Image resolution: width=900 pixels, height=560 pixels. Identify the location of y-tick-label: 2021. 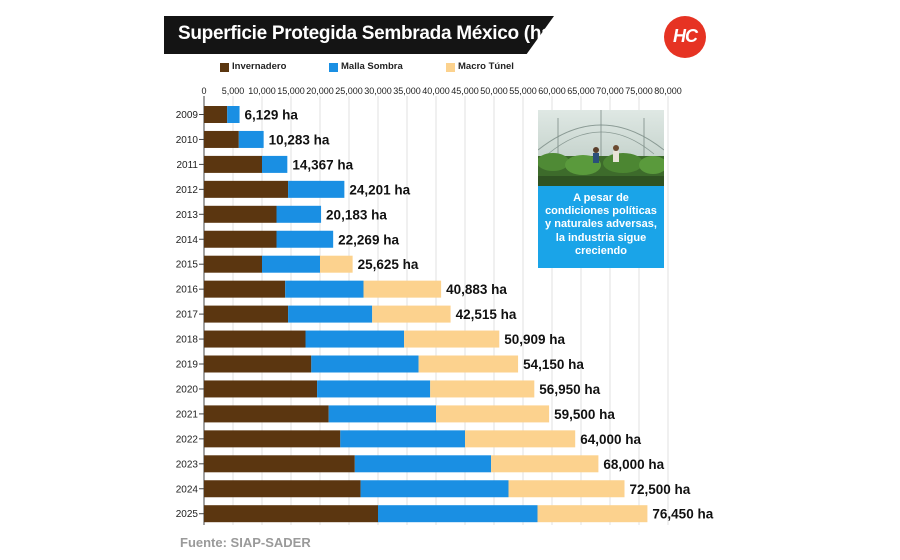
(187, 414).